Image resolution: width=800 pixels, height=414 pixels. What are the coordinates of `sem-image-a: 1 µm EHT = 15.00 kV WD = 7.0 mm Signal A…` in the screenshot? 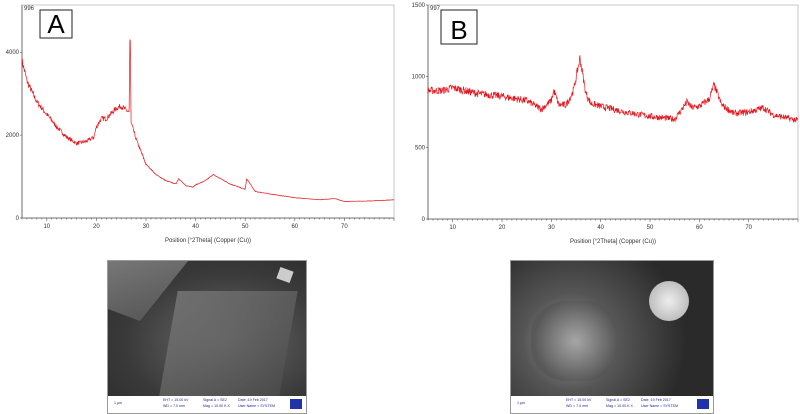 It's located at (207, 337).